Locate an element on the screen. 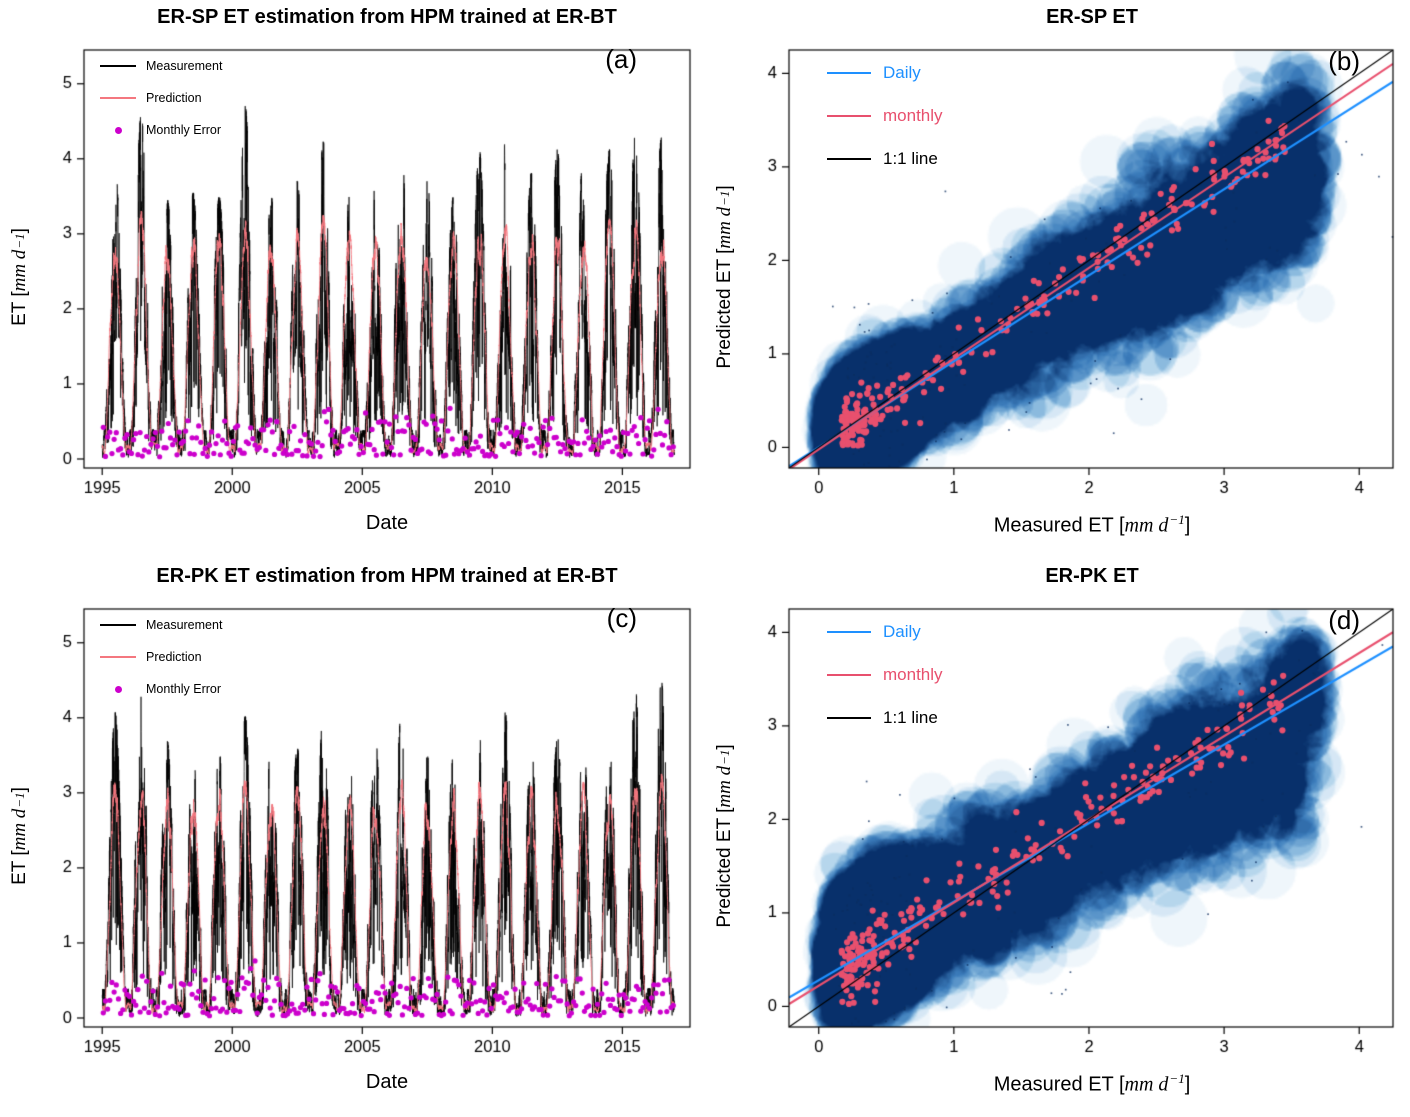 The height and width of the screenshot is (1117, 1410). panel-c-letter: (c) is located at coordinates (621, 618).